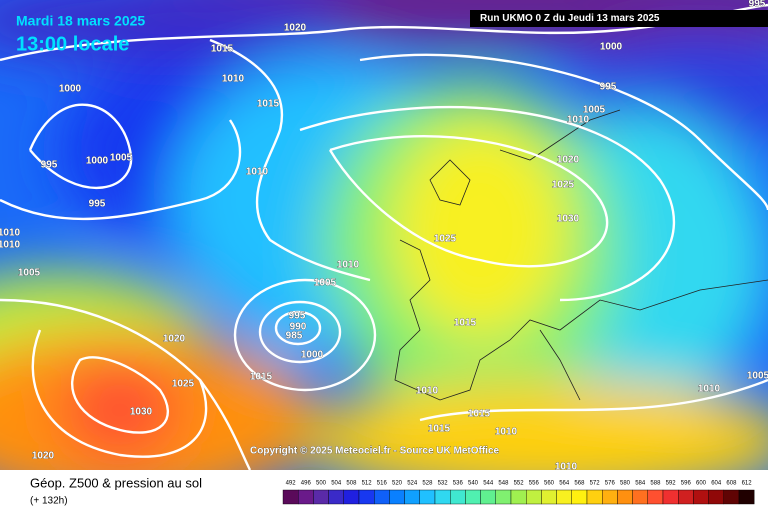 This screenshot has height=517, width=768. I want to click on legend-level: 572, so click(595, 484).